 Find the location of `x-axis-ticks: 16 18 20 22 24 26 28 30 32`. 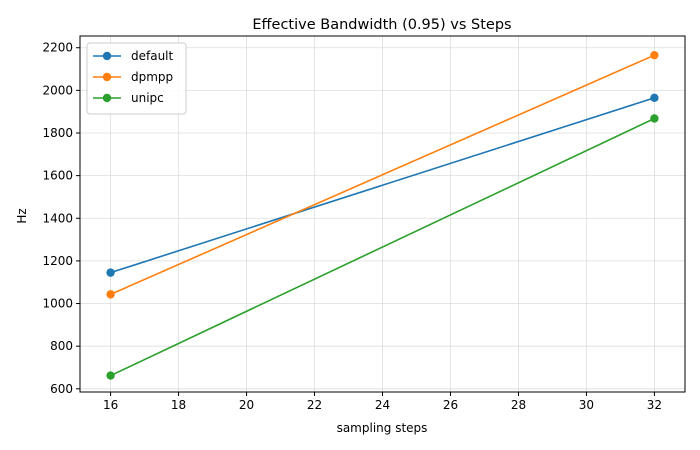

x-axis-ticks: 16 18 20 22 24 26 28 30 32 is located at coordinates (382, 402).